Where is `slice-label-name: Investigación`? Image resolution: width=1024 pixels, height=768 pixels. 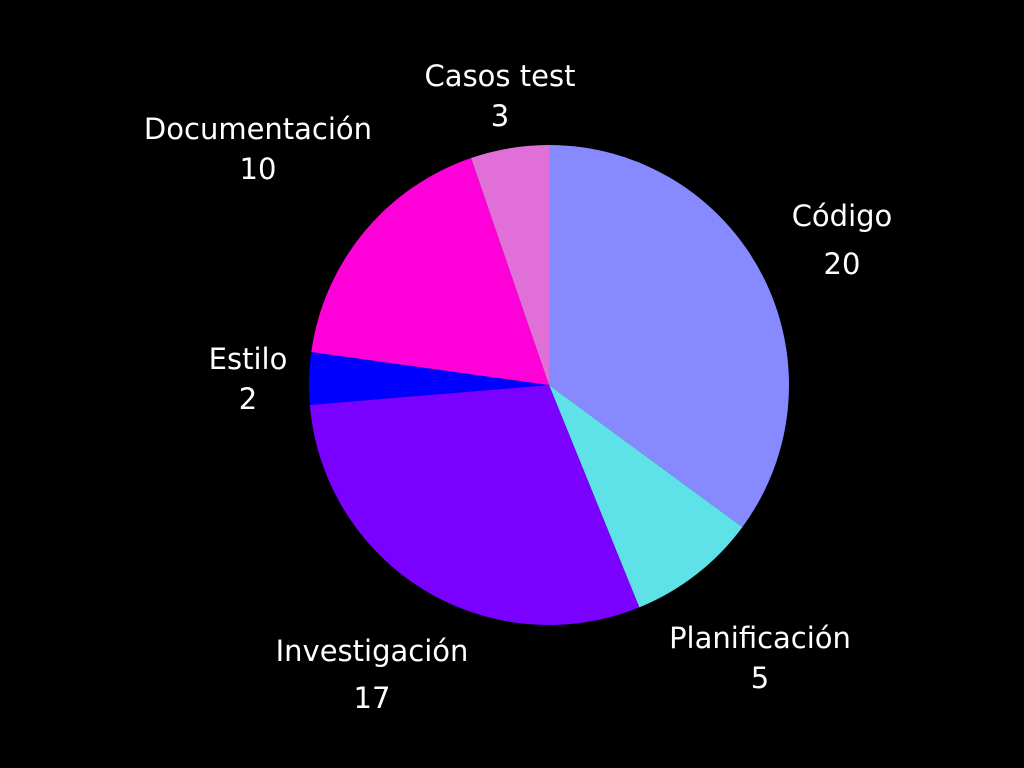
slice-label-name: Investigación is located at coordinates (372, 651).